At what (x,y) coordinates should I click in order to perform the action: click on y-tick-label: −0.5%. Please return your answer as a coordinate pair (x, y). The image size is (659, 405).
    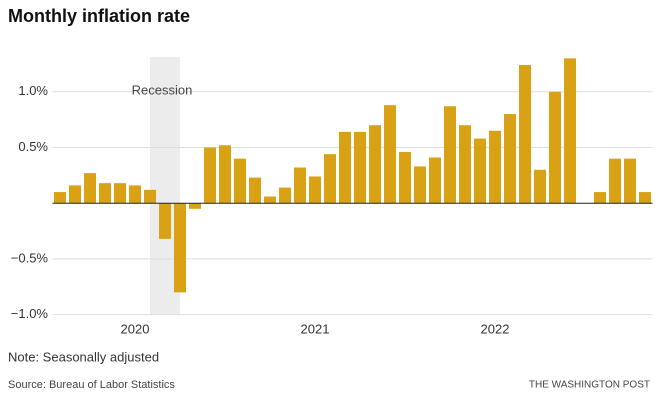
    Looking at the image, I should click on (30, 257).